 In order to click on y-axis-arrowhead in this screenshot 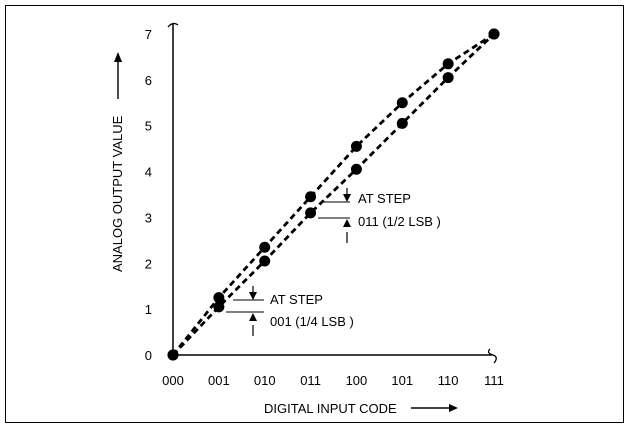, I will do `click(118, 57)`.